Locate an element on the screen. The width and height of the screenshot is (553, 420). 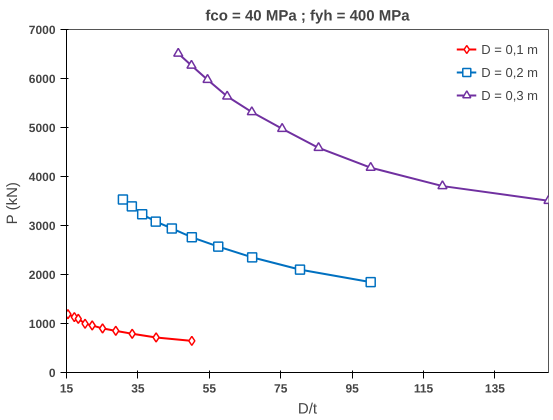
legend-label: D = 0,2 m is located at coordinates (509, 72).